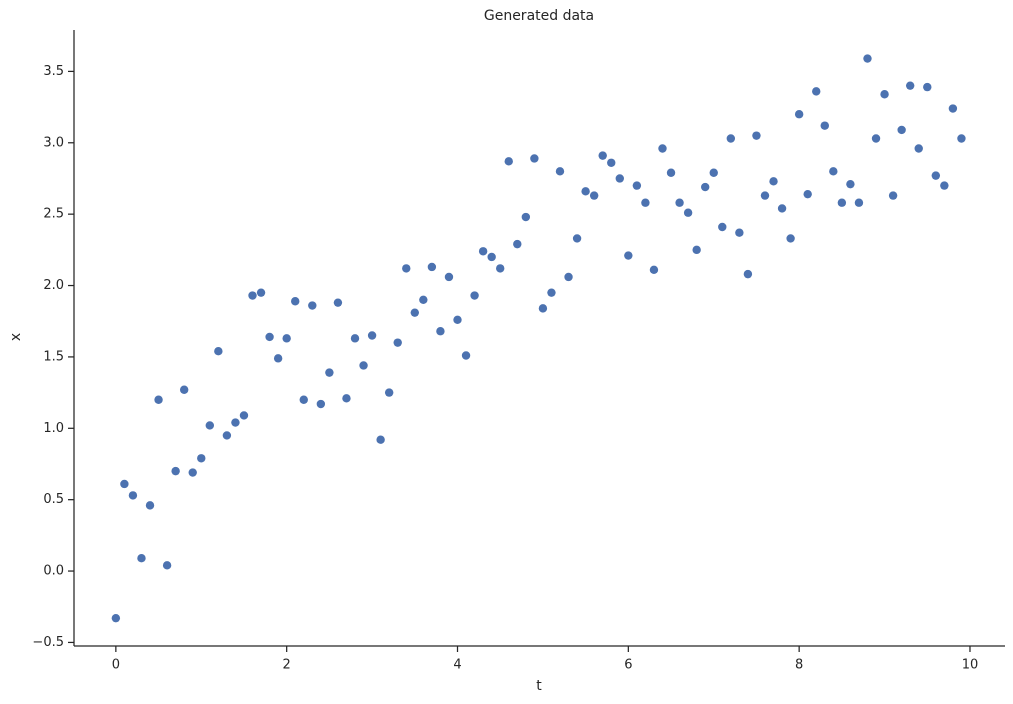 The width and height of the screenshot is (1013, 704). I want to click on y-tick-label: 1.5, so click(53, 356).